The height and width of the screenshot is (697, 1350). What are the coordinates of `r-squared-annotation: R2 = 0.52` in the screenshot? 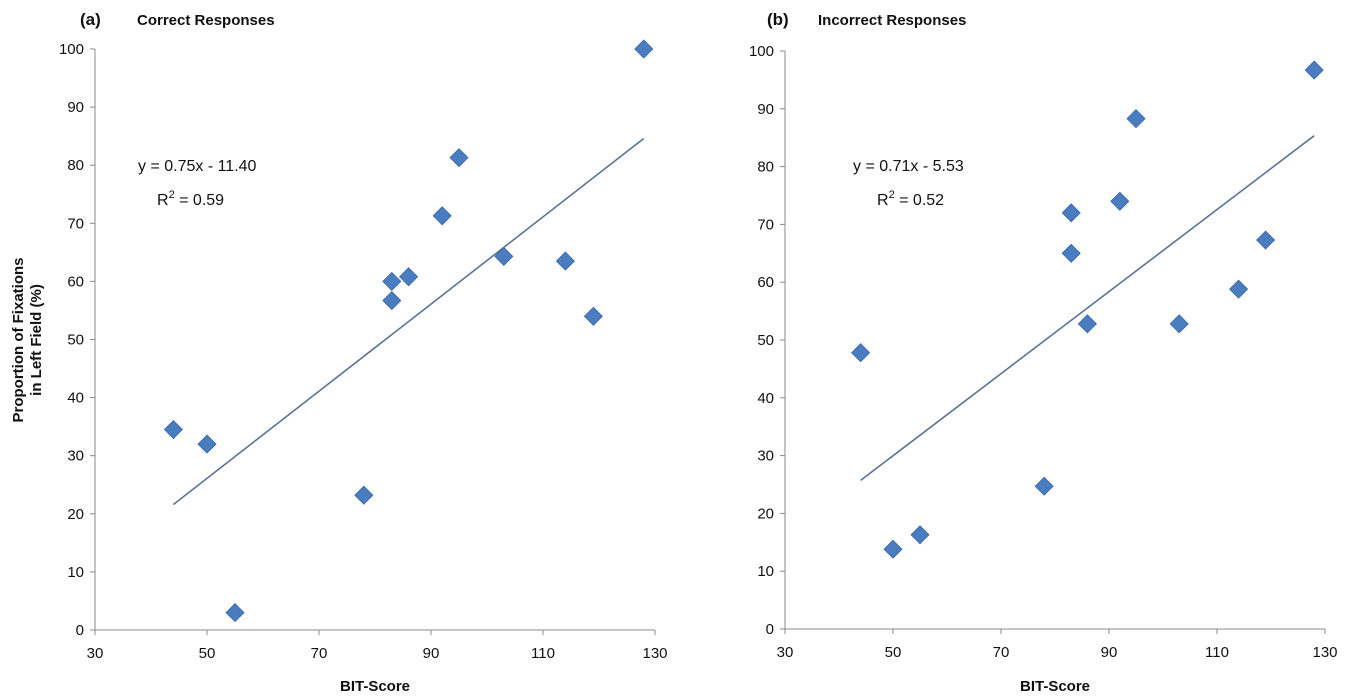 It's located at (910, 199).